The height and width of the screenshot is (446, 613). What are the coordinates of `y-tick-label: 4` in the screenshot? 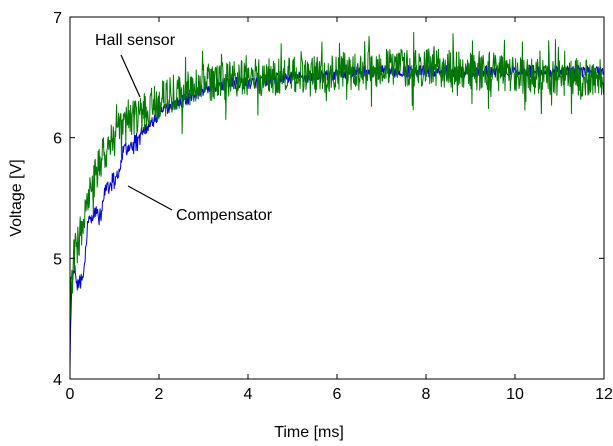 It's located at (57, 380).